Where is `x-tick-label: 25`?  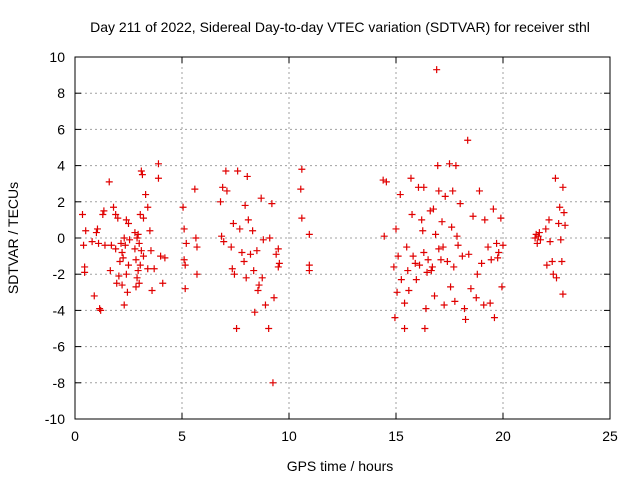
x-tick-label: 25 is located at coordinates (610, 436).